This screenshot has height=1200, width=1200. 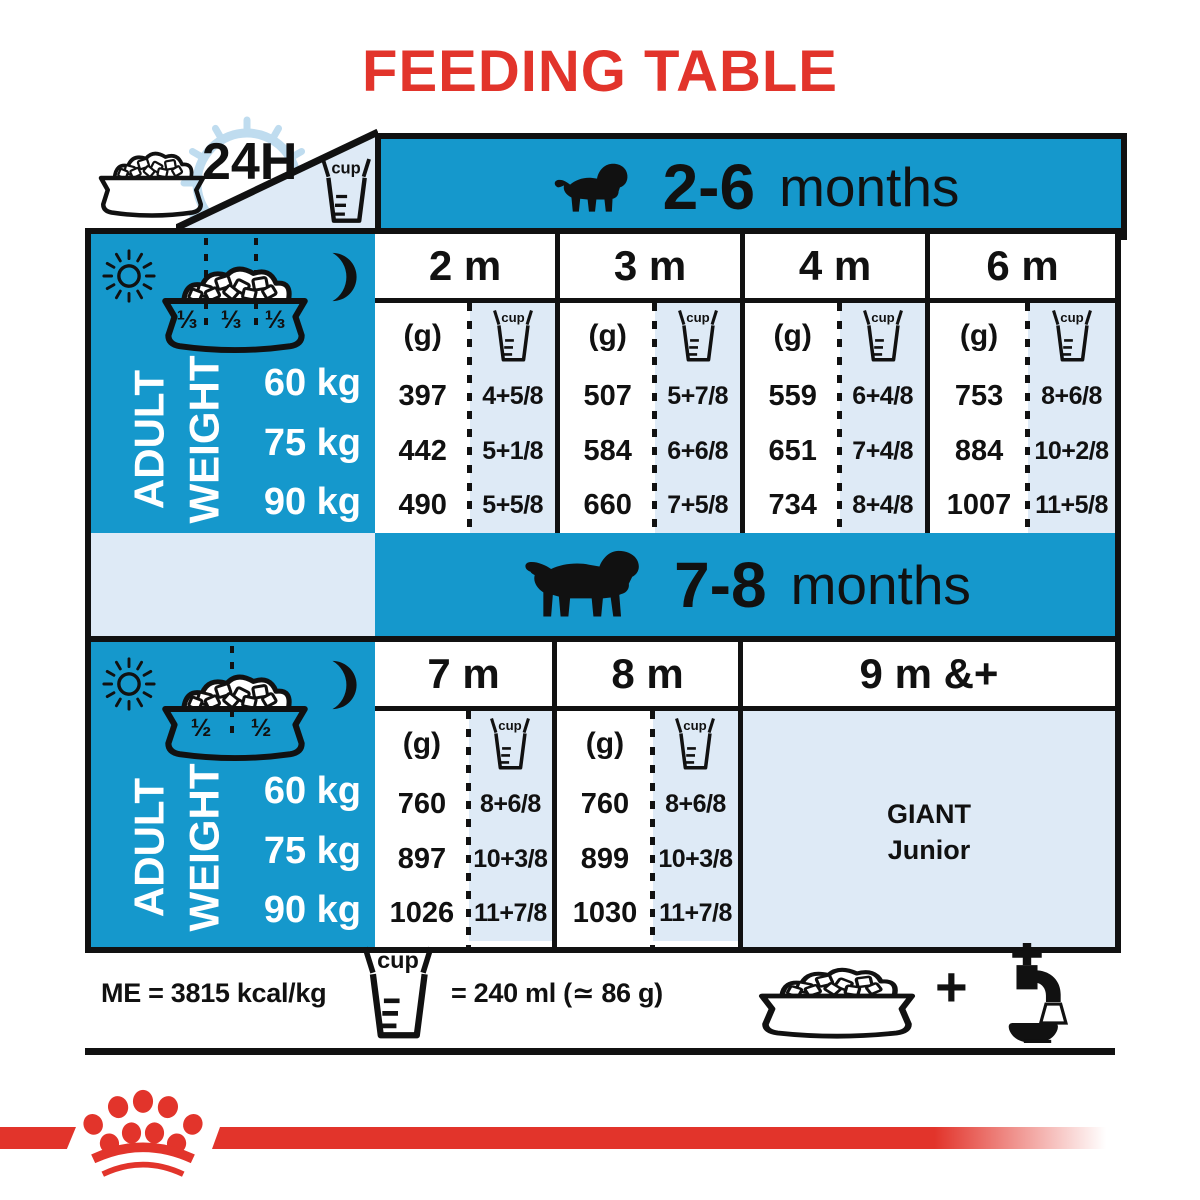 I want to click on grams-value: 507, so click(x=607, y=395).